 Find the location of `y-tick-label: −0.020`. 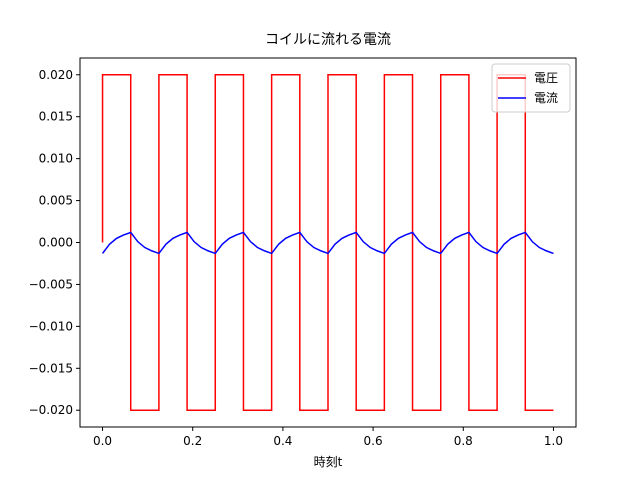

y-tick-label: −0.020 is located at coordinates (51, 410).